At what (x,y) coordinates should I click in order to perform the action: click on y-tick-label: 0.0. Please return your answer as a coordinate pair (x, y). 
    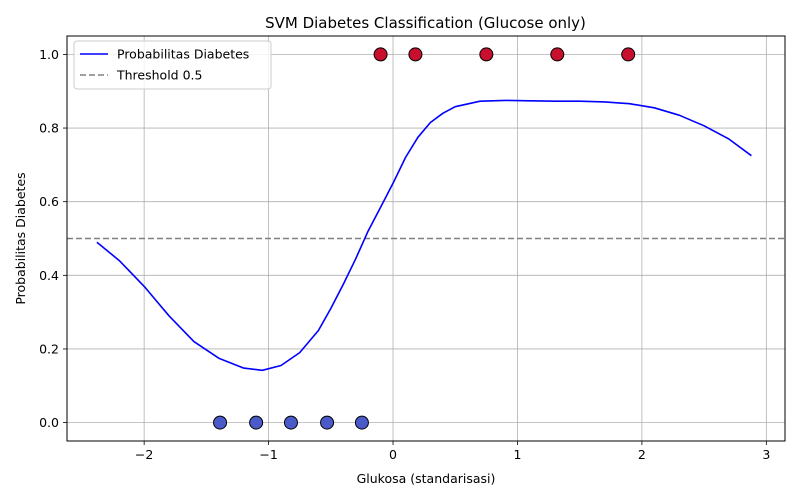
    Looking at the image, I should click on (49, 422).